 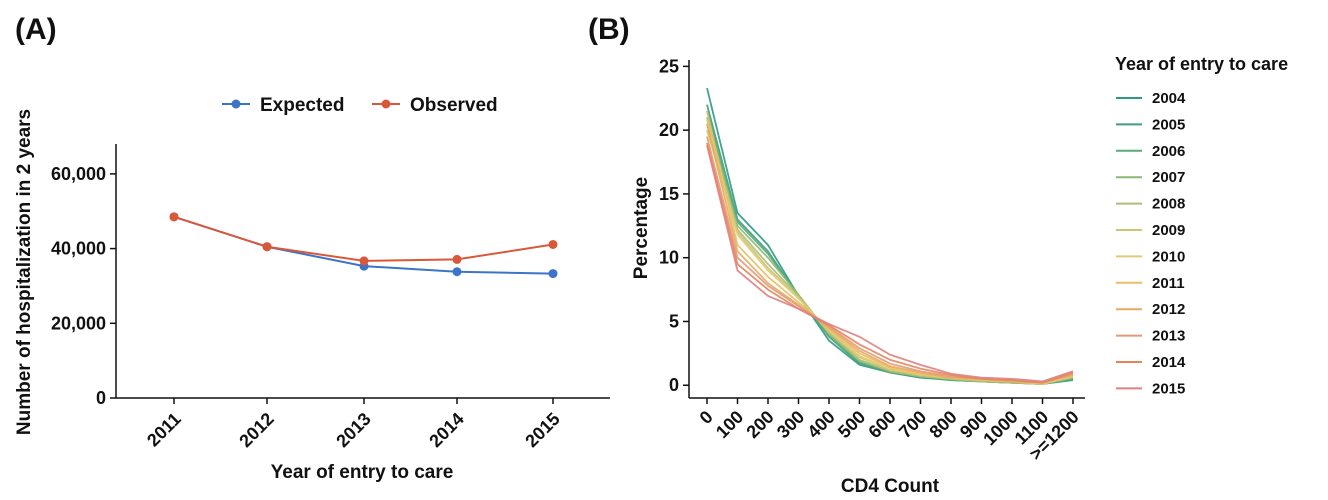 What do you see at coordinates (164, 430) in the screenshot?
I see `chart-a-x-tick-label: 2011` at bounding box center [164, 430].